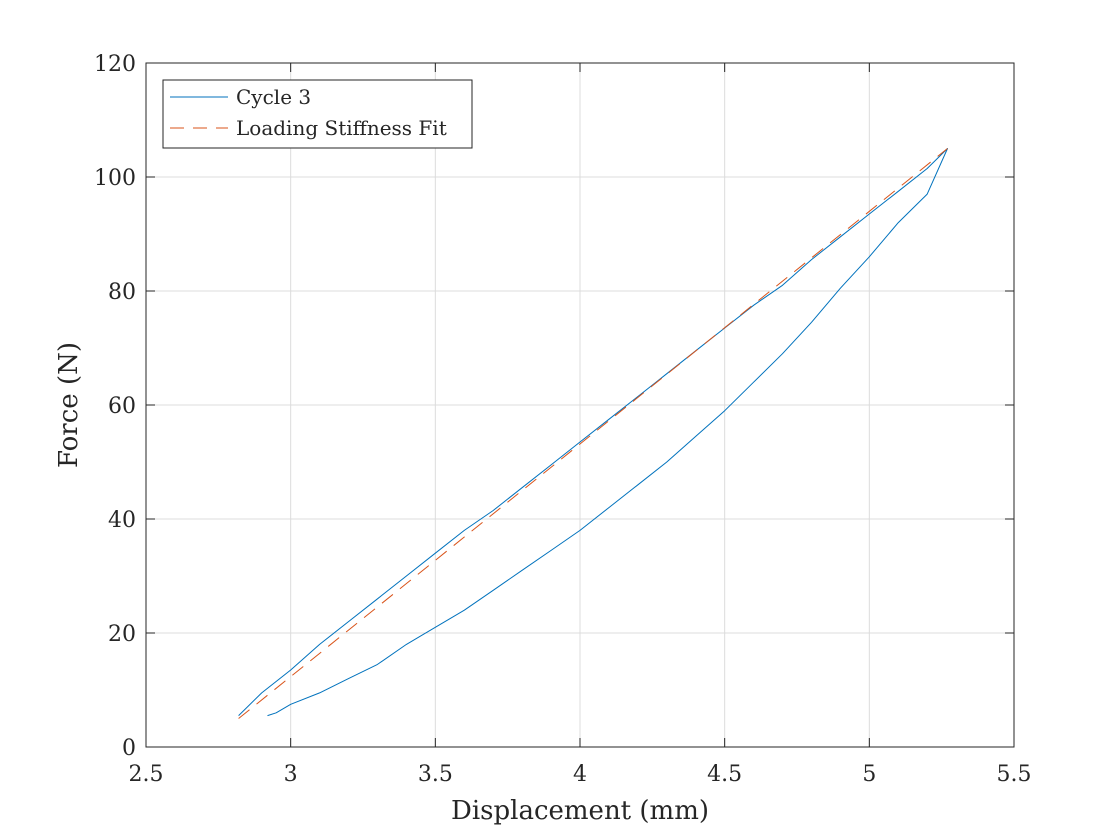  What do you see at coordinates (146, 774) in the screenshot?
I see `x-tick-label: 2.5` at bounding box center [146, 774].